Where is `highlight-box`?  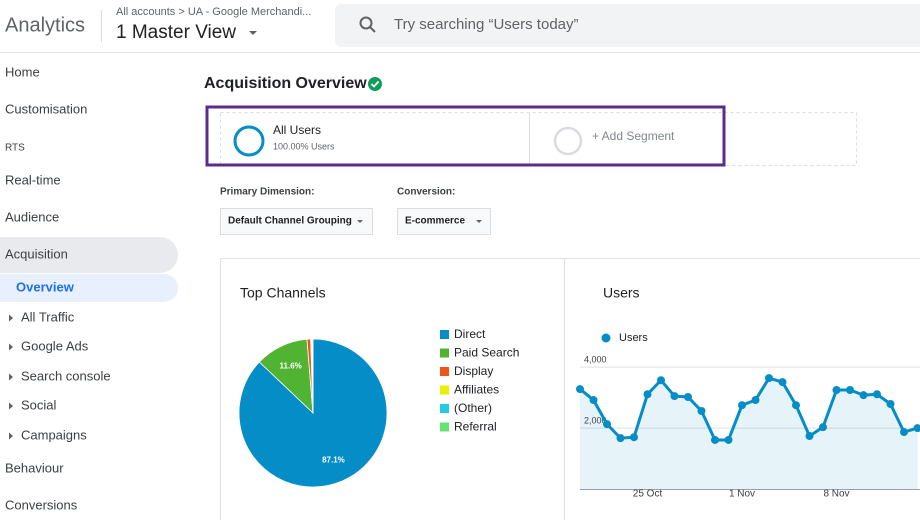 highlight-box is located at coordinates (465, 136).